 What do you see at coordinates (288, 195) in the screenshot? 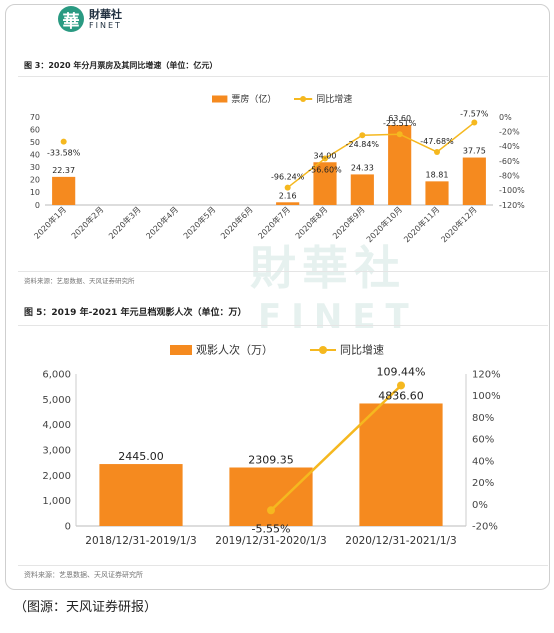
I see `chart1-bar-value-label: 2.16` at bounding box center [288, 195].